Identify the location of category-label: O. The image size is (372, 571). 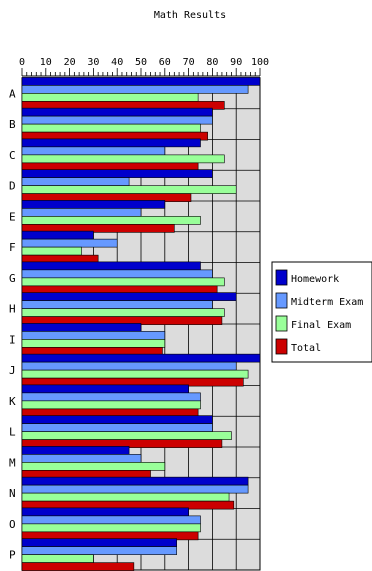
(12, 524).